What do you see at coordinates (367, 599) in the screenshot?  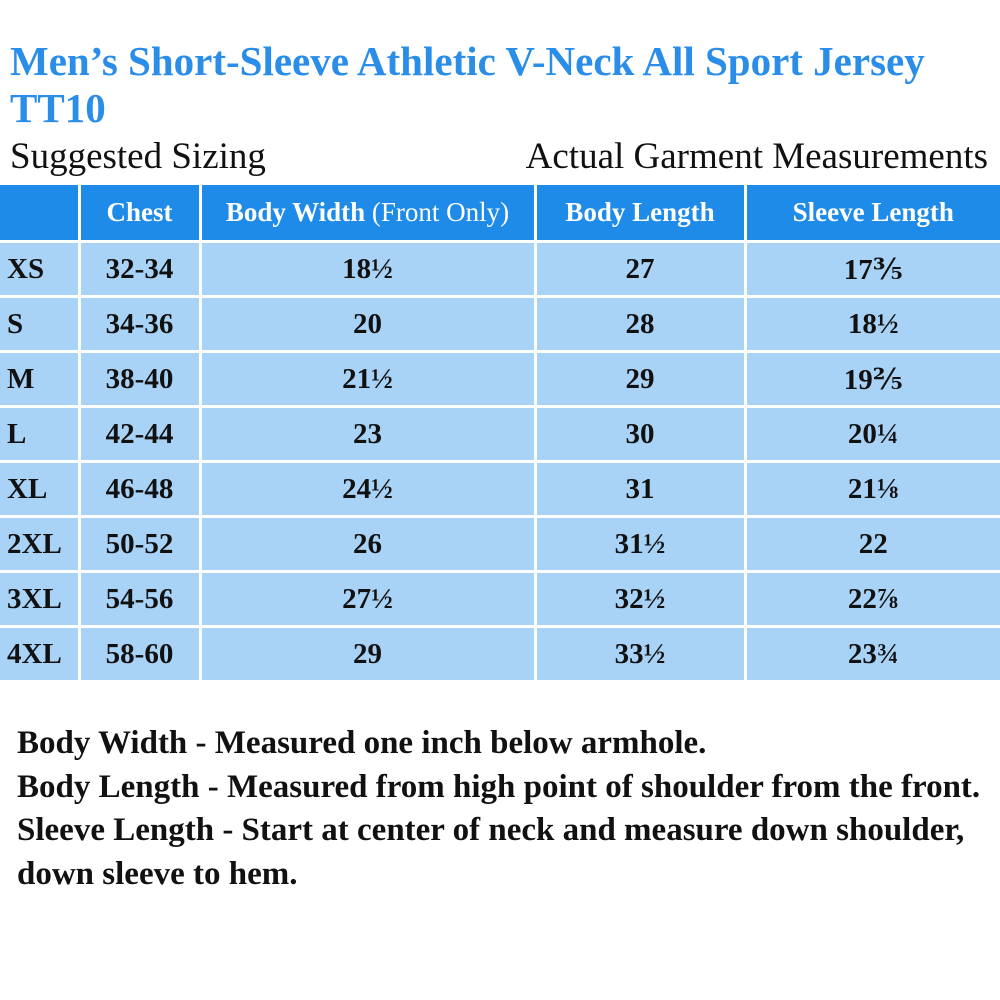 I see `body-width-cell: 27½` at bounding box center [367, 599].